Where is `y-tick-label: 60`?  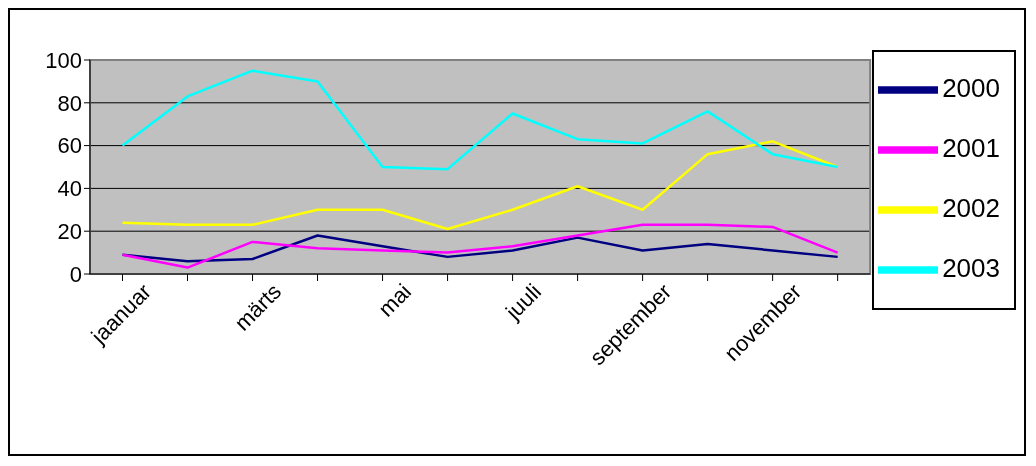
y-tick-label: 60 is located at coordinates (69, 146).